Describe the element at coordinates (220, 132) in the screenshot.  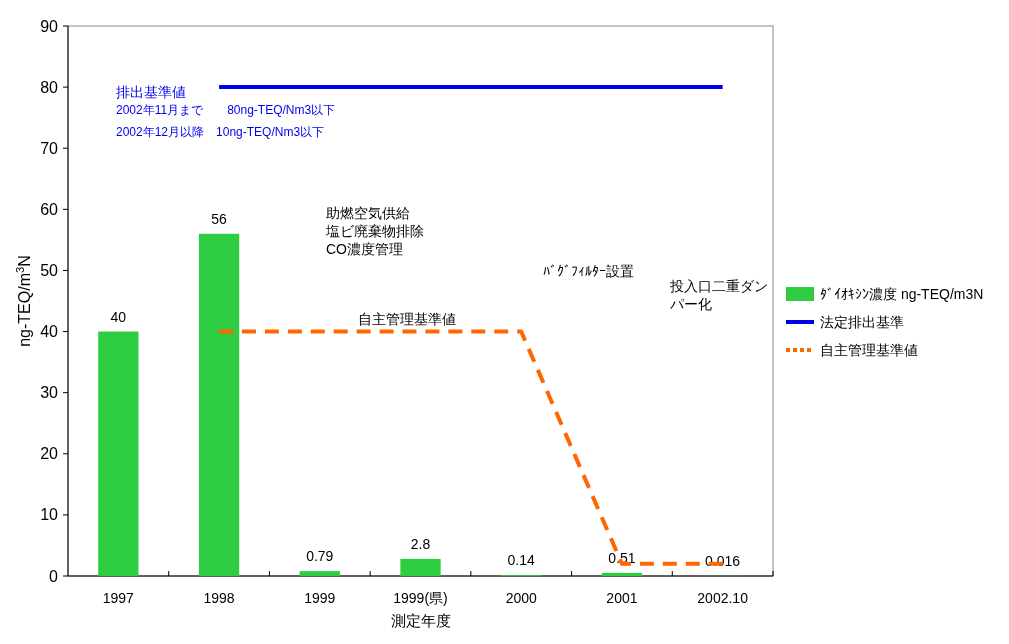
I see `annotation: 2002年12月以降 10ng-TEQ/Nm3以下` at that location.